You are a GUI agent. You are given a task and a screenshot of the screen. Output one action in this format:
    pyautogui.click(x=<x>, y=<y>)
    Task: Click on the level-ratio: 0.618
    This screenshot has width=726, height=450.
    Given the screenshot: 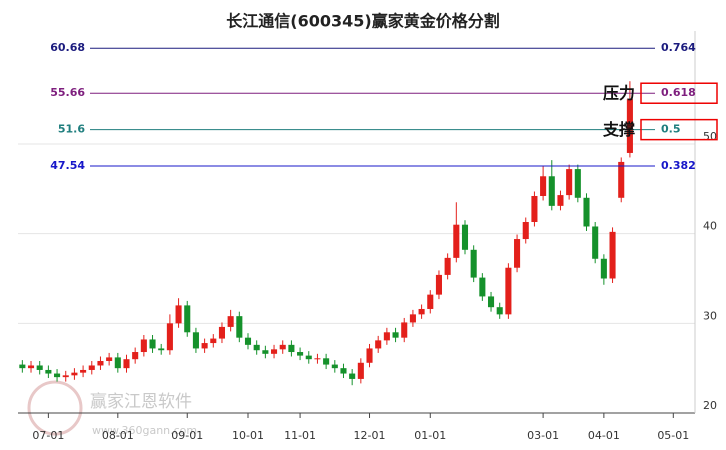 What is the action you would take?
    pyautogui.click(x=678, y=92)
    